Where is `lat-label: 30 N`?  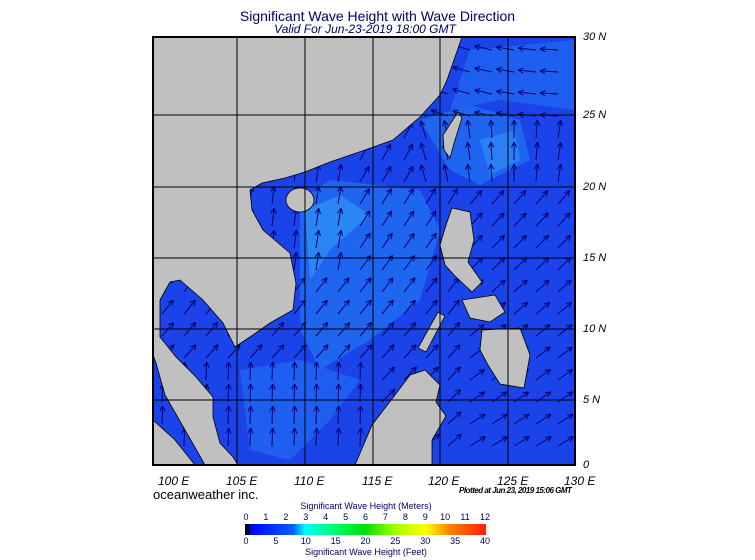
lat-label: 30 N is located at coordinates (595, 37).